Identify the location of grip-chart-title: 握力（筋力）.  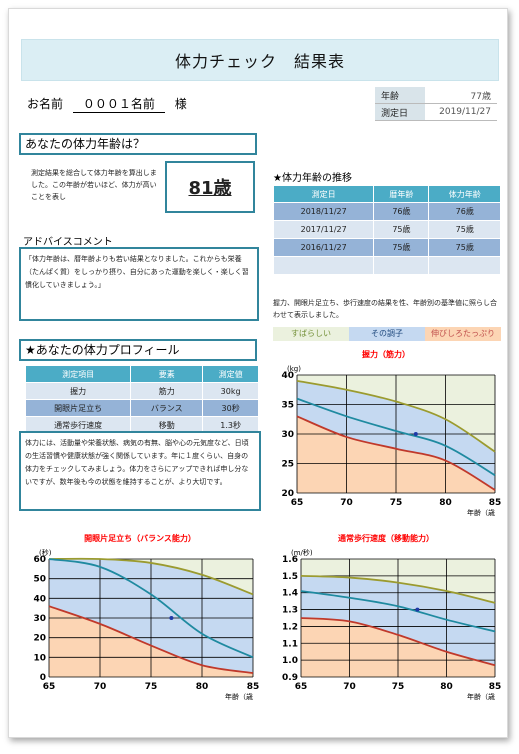
(386, 354).